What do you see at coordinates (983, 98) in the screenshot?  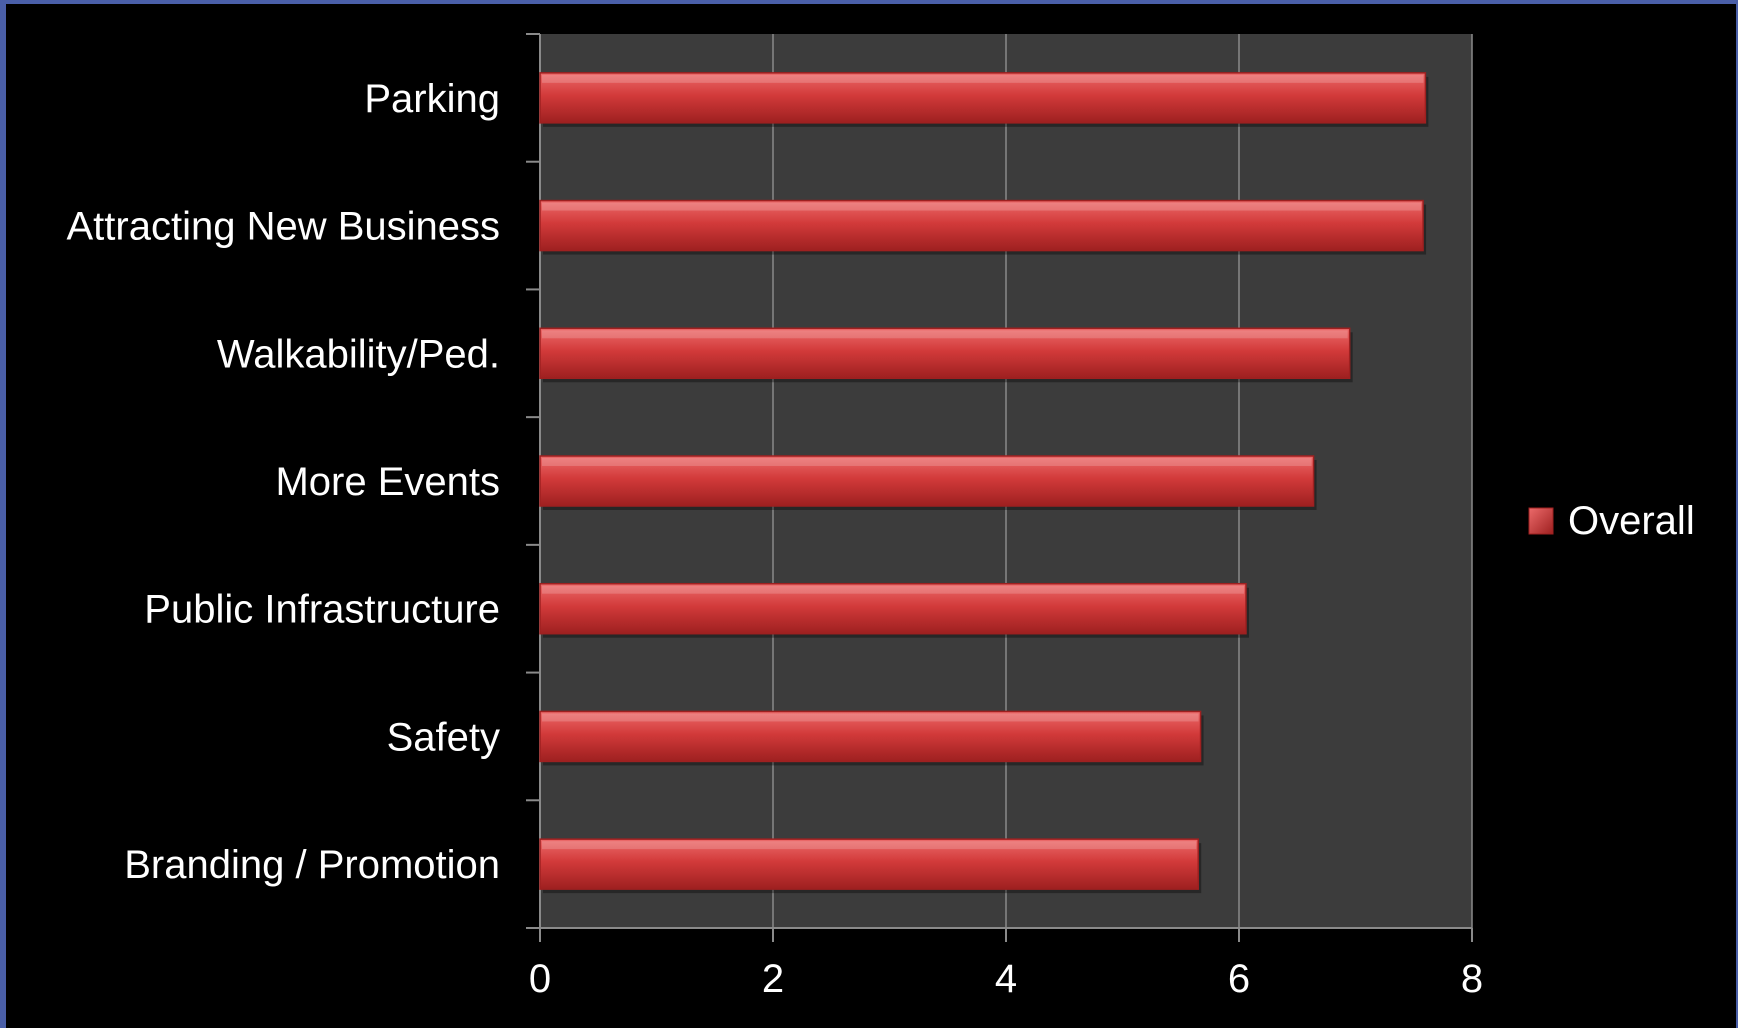 I see `bar-parking` at bounding box center [983, 98].